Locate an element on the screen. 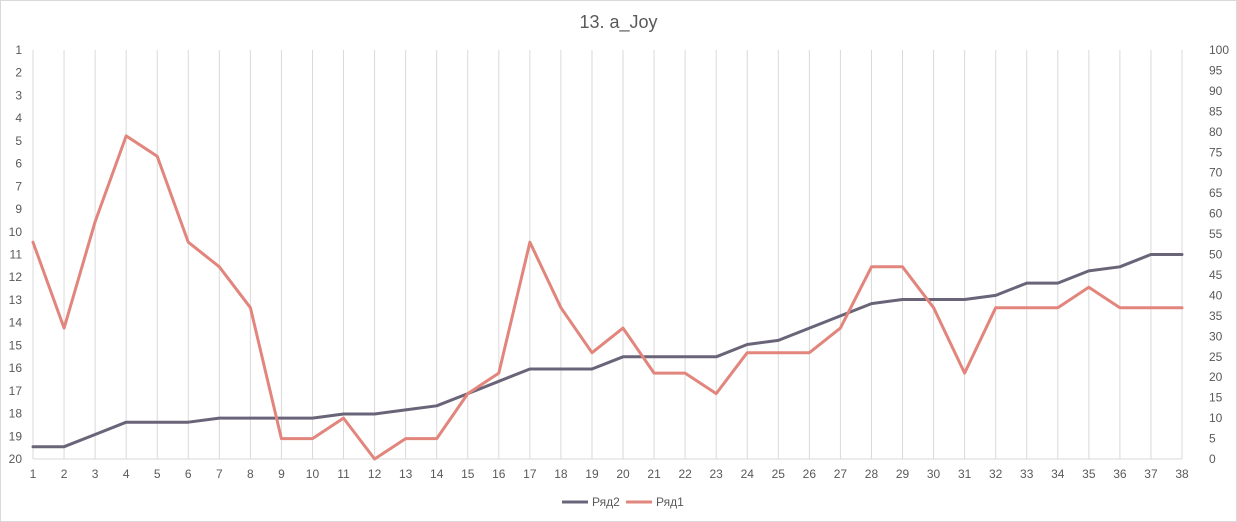 The width and height of the screenshot is (1237, 522). x-tick-label: 31 is located at coordinates (965, 474).